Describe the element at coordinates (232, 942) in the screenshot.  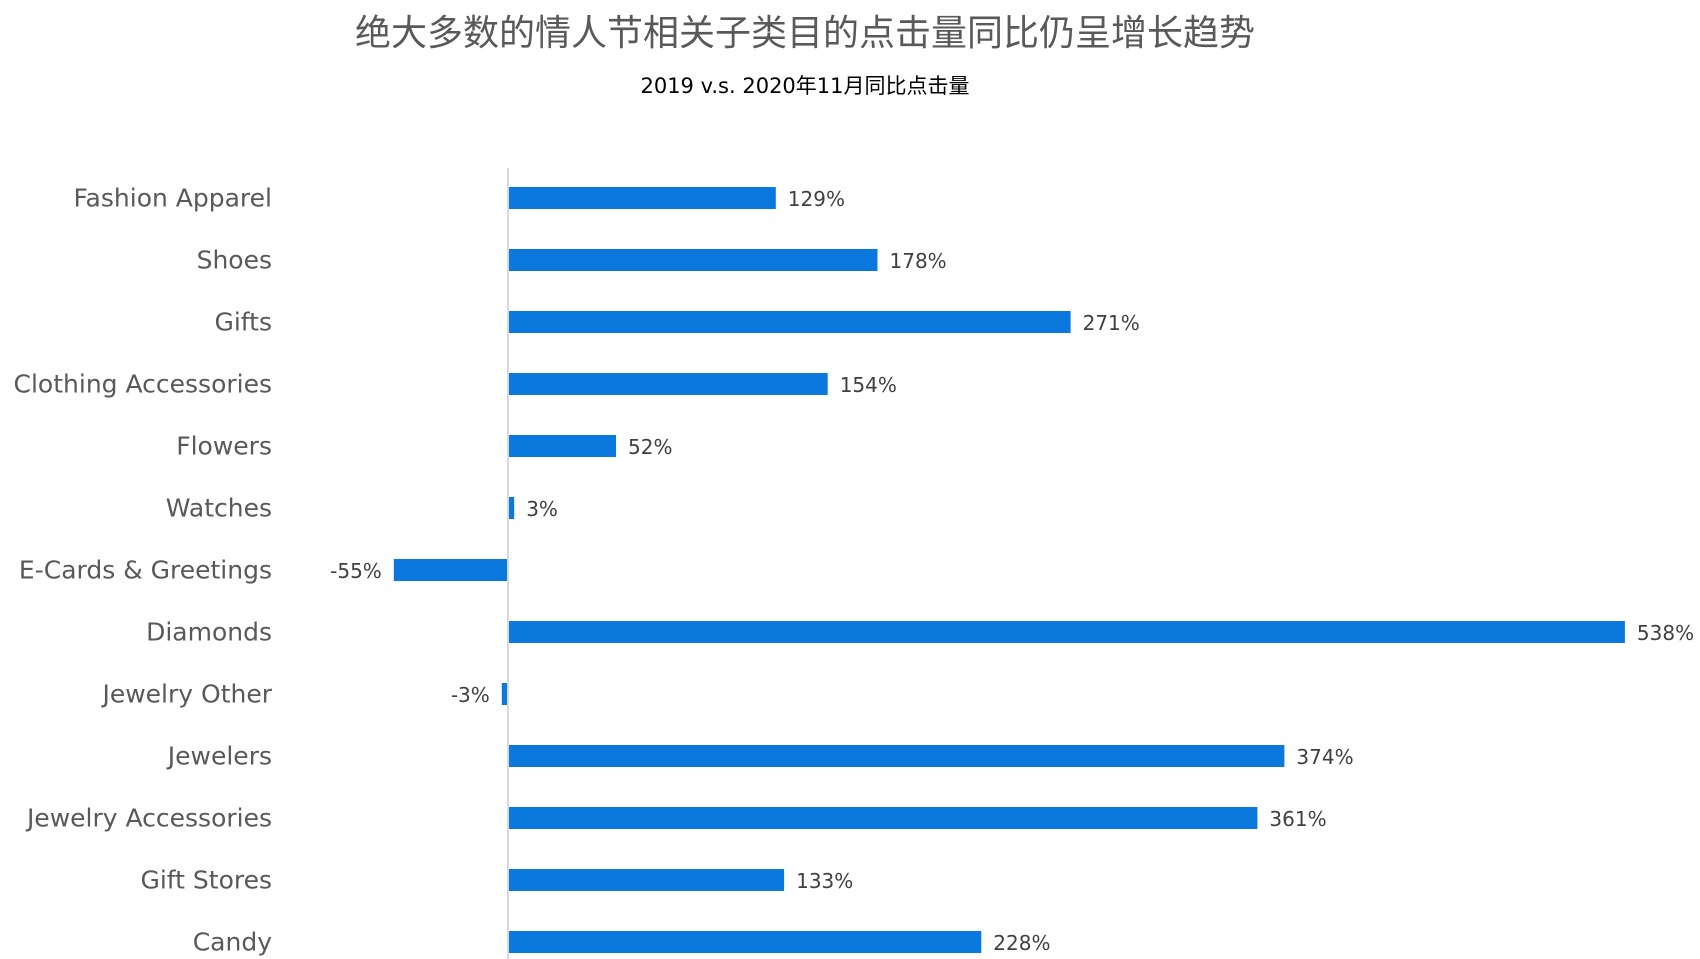
I see `category-label-12: Candy` at that location.